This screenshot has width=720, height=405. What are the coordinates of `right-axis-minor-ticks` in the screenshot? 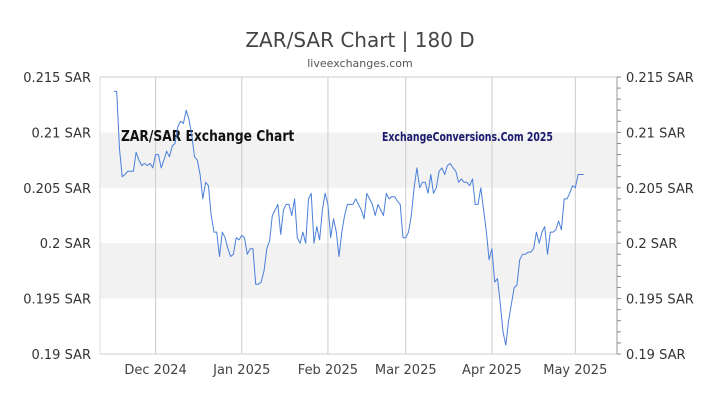 It's located at (619, 215).